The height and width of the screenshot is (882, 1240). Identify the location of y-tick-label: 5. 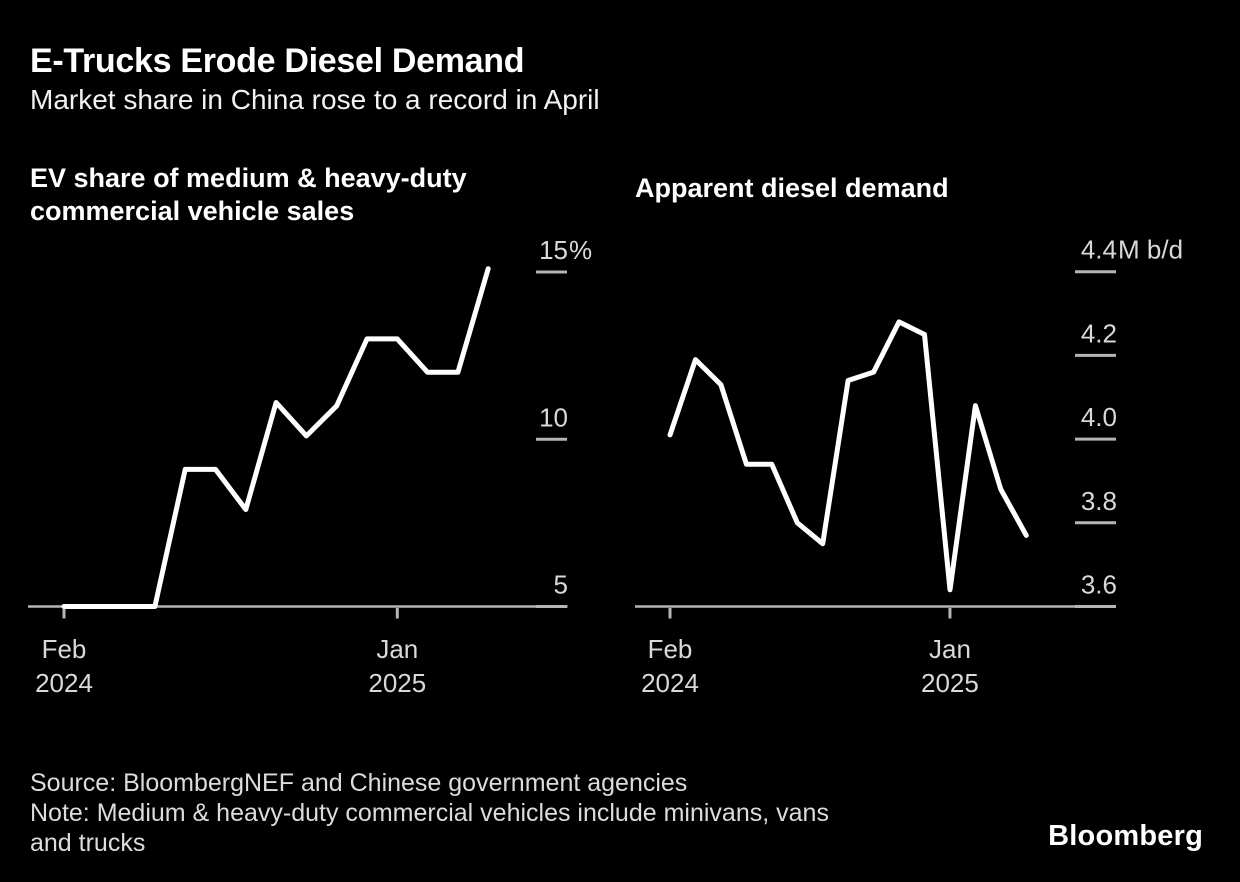
(561, 585).